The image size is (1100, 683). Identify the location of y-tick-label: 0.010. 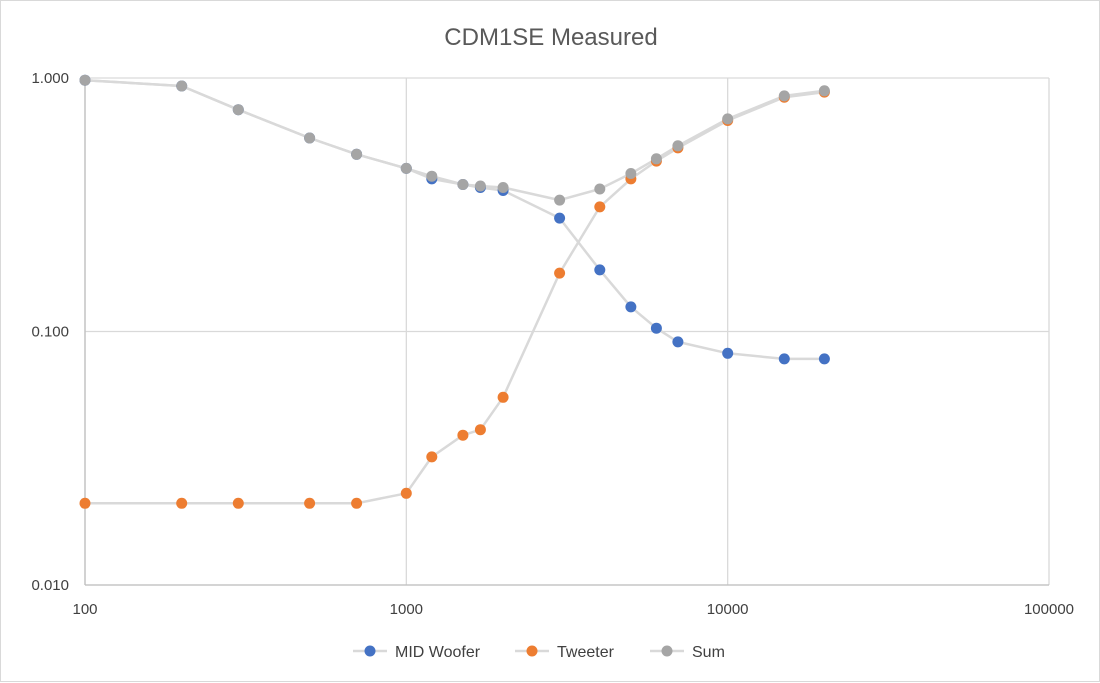
(50, 585).